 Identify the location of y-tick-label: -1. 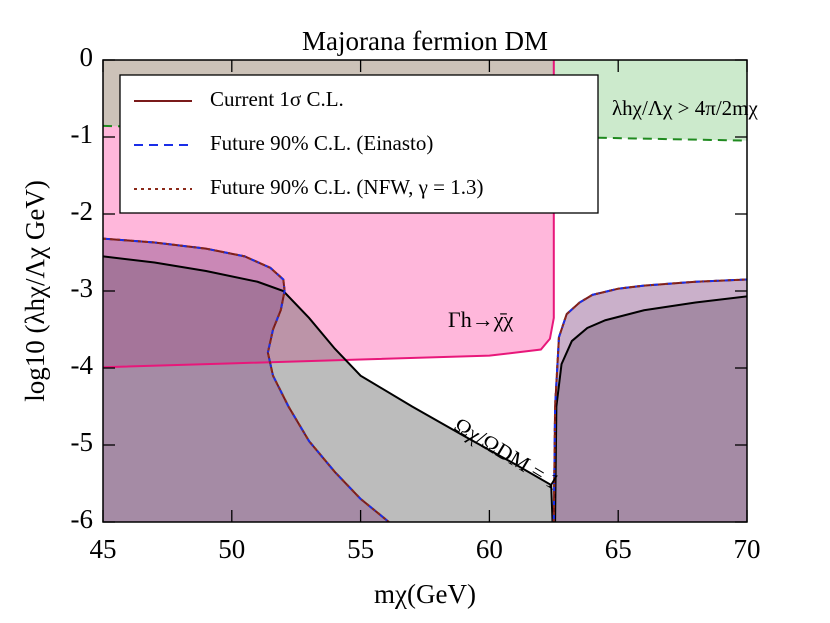
(82, 134).